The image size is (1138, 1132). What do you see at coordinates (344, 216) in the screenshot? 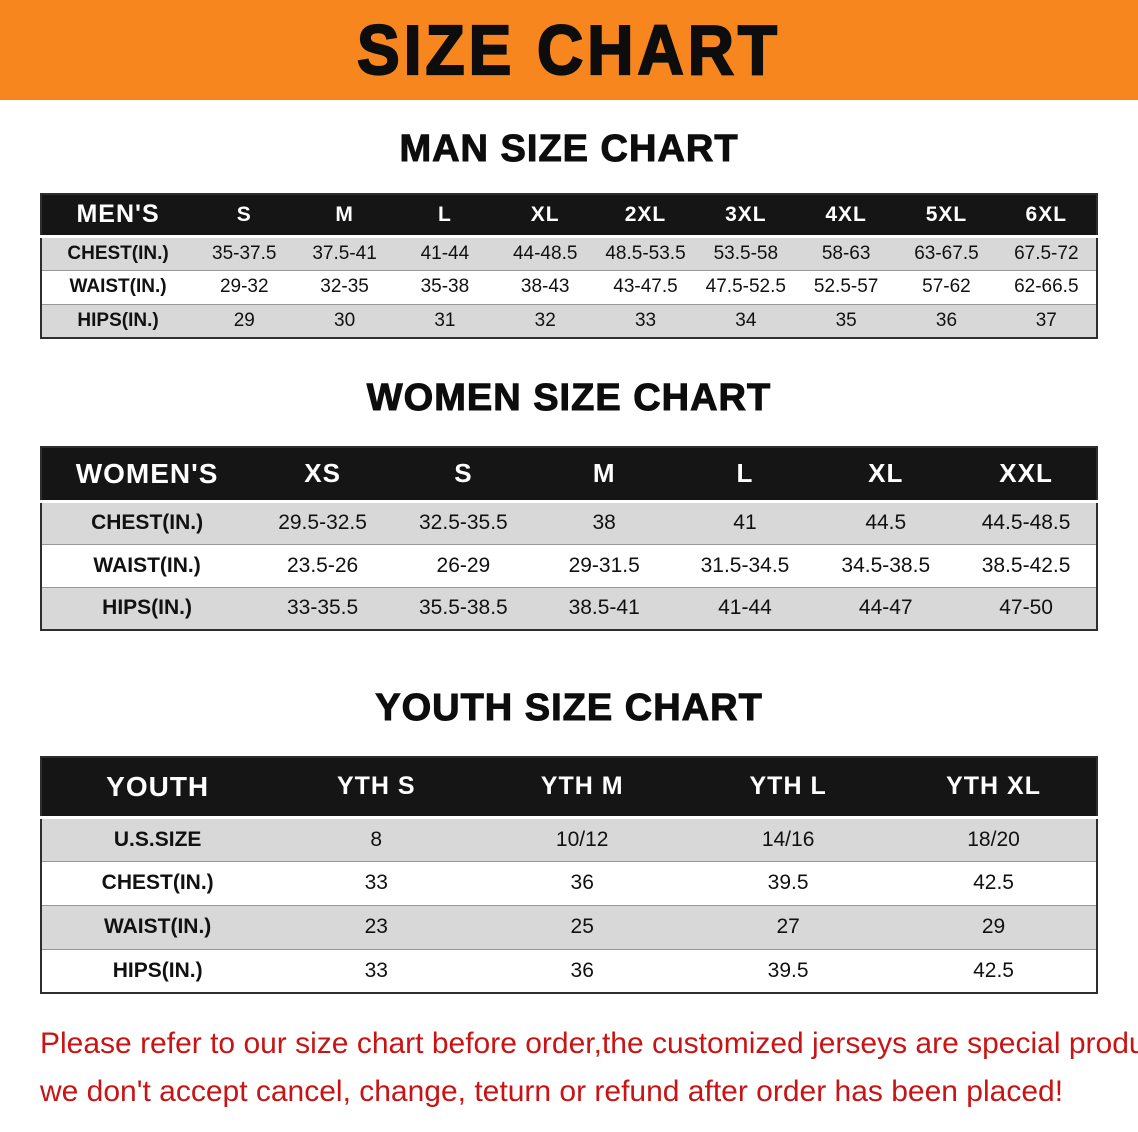
I see `men-size-col-header: M` at bounding box center [344, 216].